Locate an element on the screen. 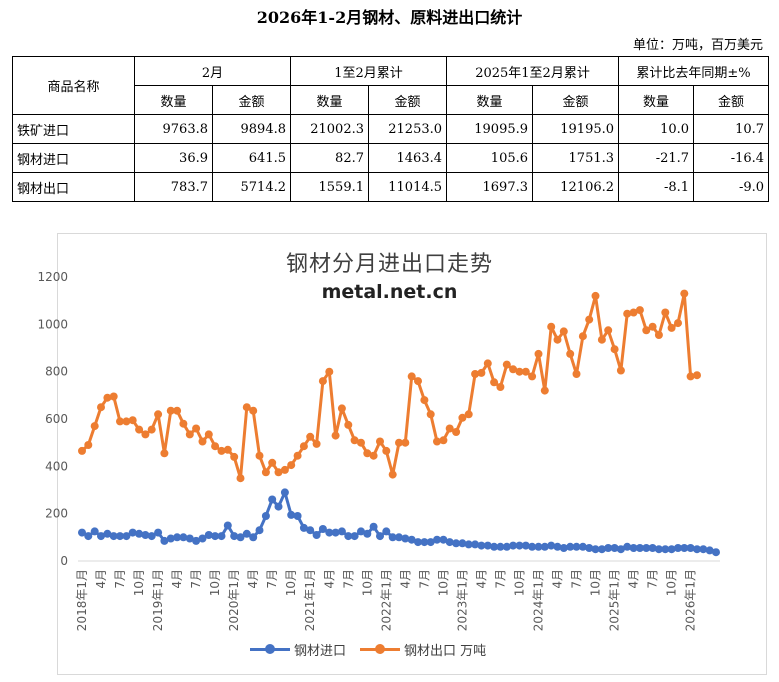 This screenshot has width=779, height=682. subheader-cell: 金额 is located at coordinates (731, 100).